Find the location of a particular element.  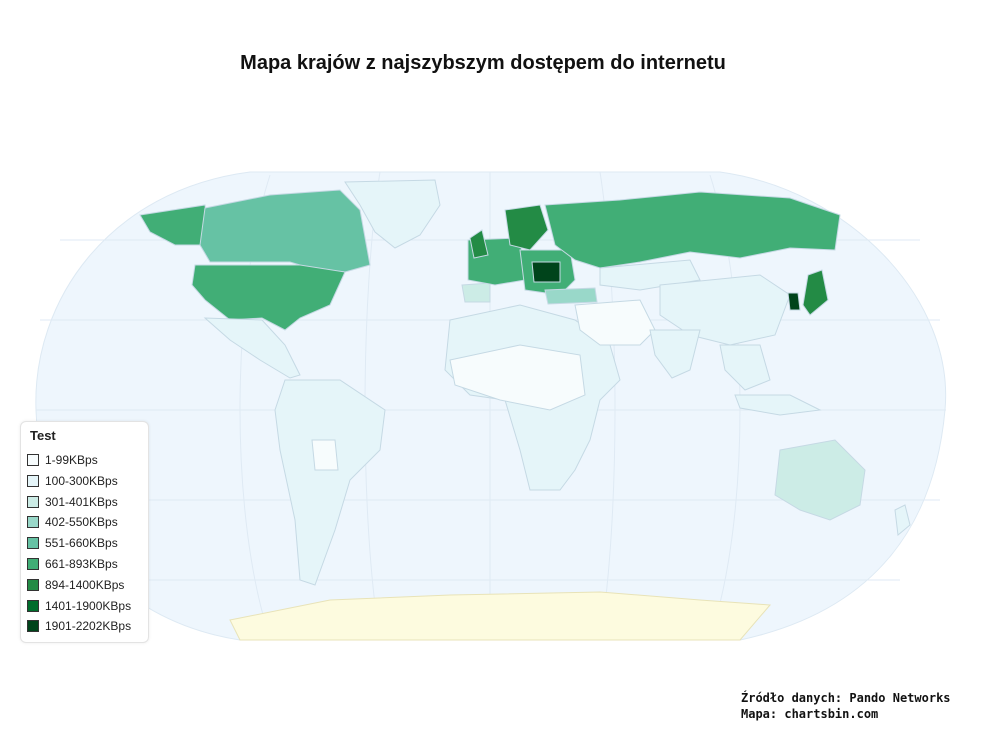

country-central-africa is located at coordinates (517, 377).